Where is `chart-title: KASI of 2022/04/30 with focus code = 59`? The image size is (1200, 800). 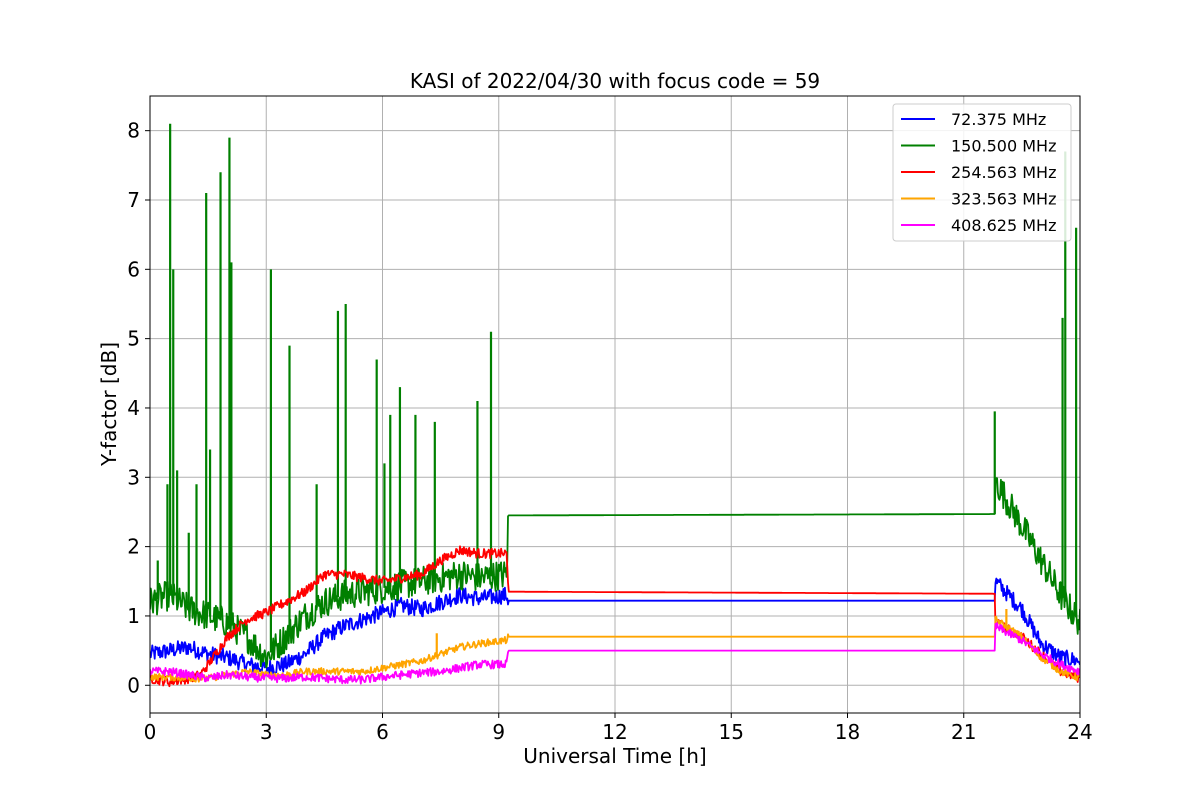
chart-title: KASI of 2022/04/30 with focus code = 59 is located at coordinates (615, 81).